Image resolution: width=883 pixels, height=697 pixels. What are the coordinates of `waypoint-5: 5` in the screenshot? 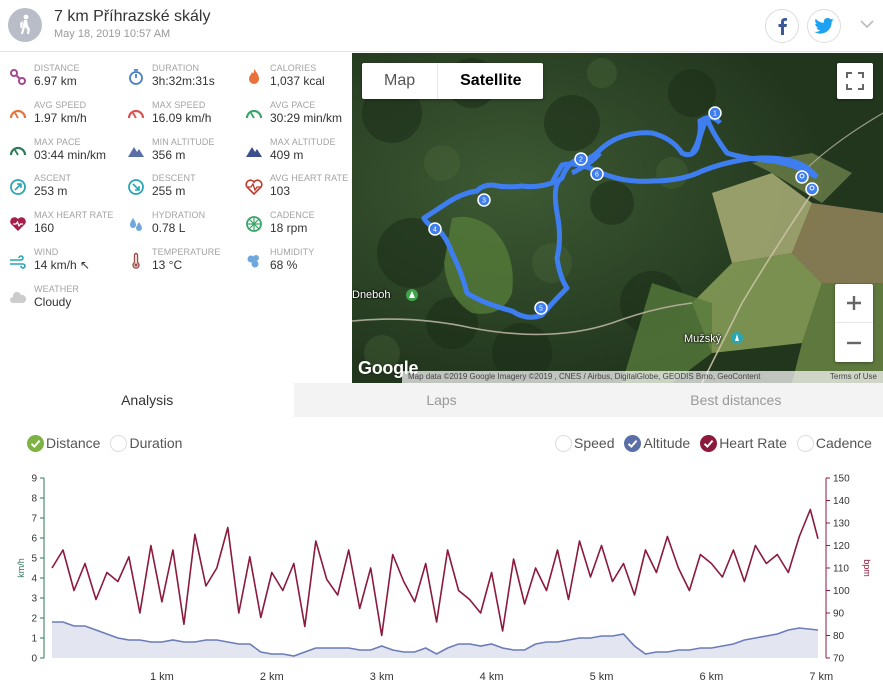 It's located at (541, 308).